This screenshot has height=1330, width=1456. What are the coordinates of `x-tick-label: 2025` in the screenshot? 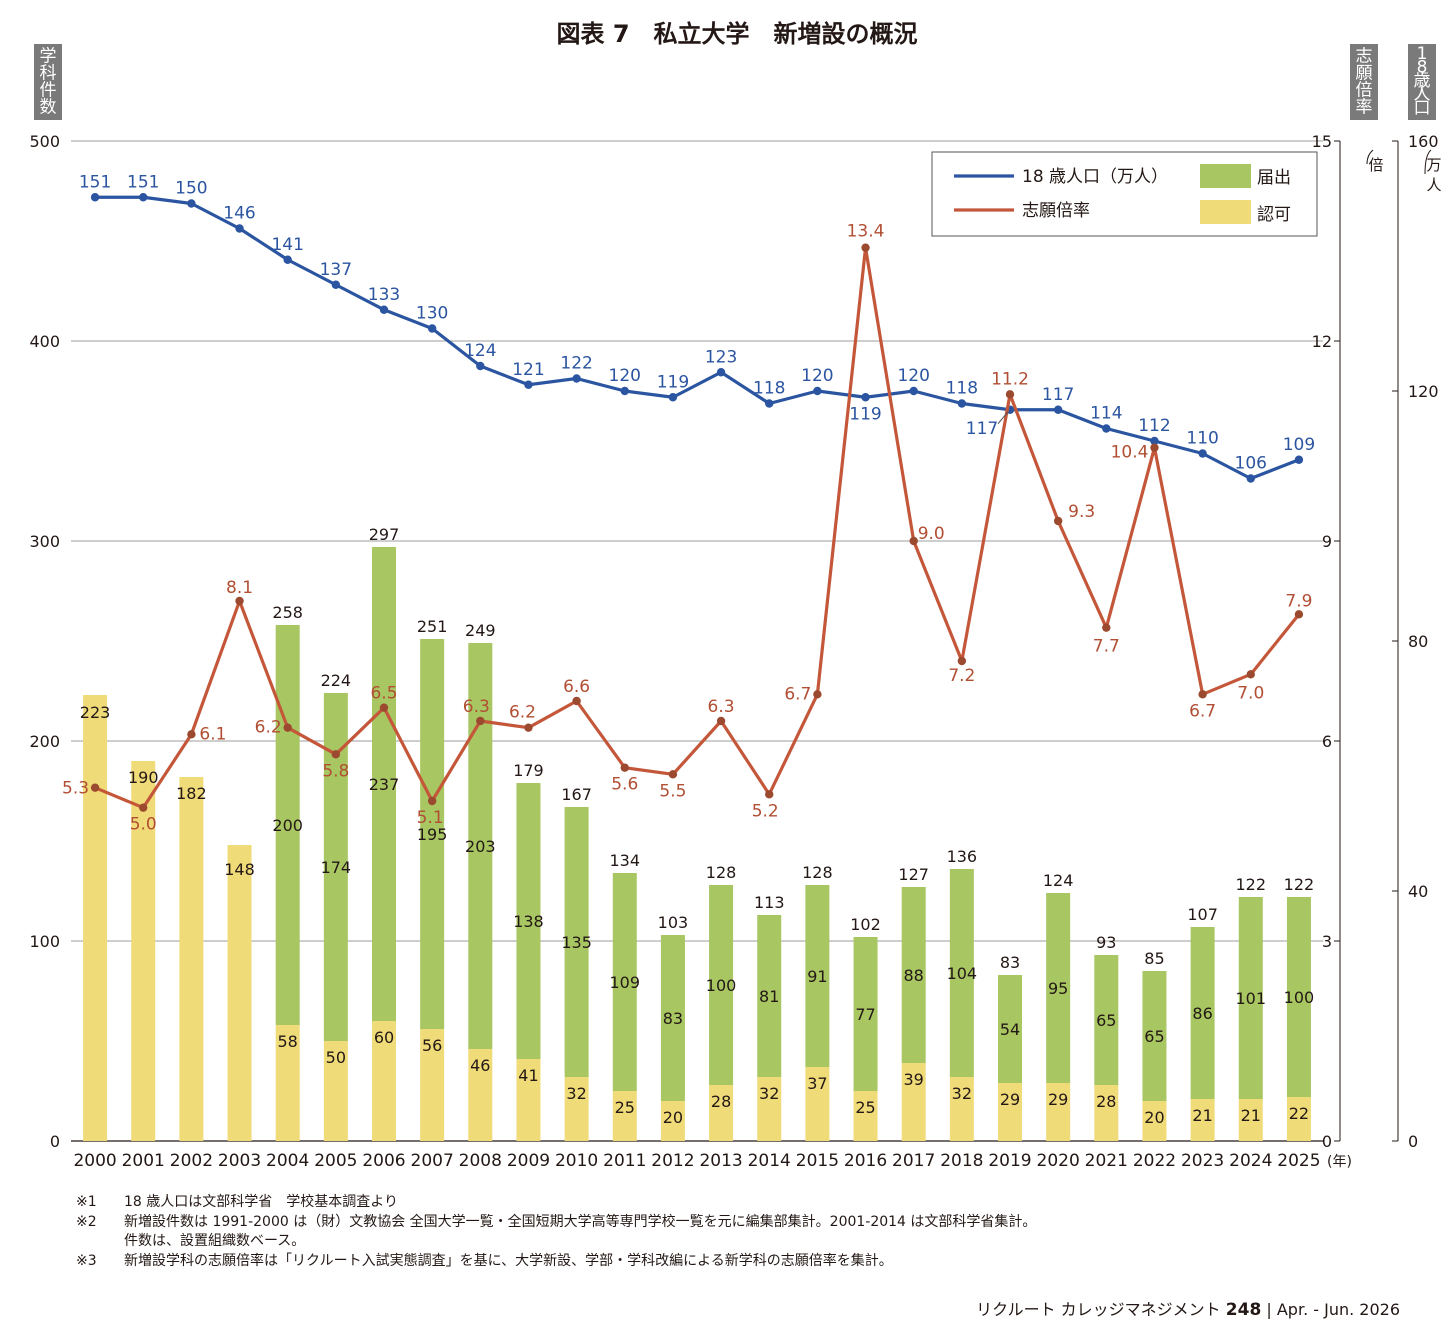 It's located at (1298, 1161).